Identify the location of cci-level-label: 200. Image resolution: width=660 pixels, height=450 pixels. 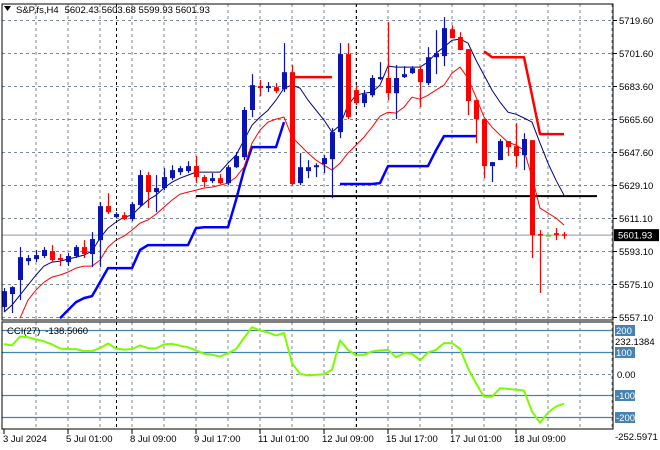
(624, 331).